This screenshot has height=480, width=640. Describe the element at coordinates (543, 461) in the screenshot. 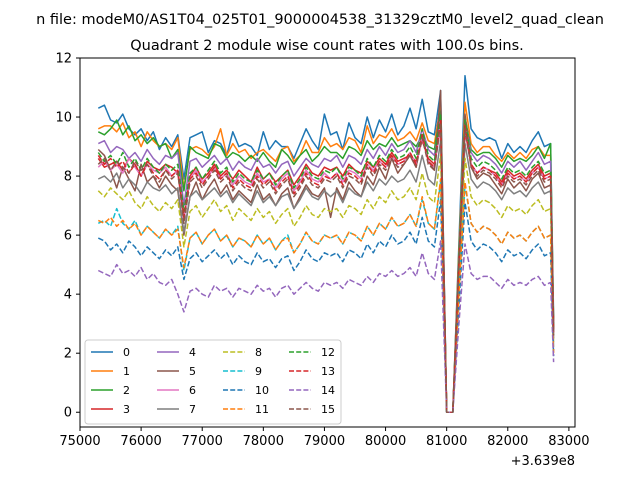

I see `x-offset-label: +3.639e8` at that location.